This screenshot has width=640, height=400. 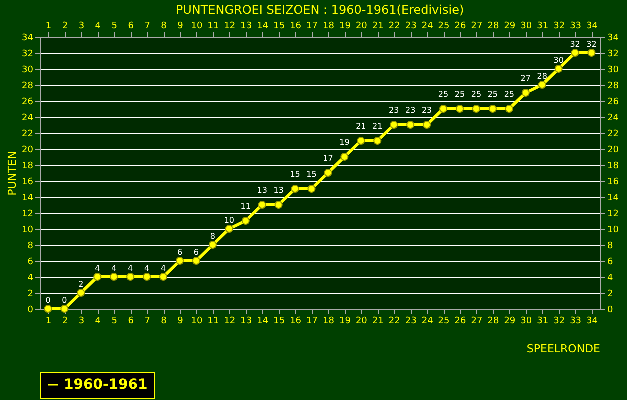 What do you see at coordinates (560, 27) in the screenshot?
I see `x-tick-label: 32` at bounding box center [560, 27].